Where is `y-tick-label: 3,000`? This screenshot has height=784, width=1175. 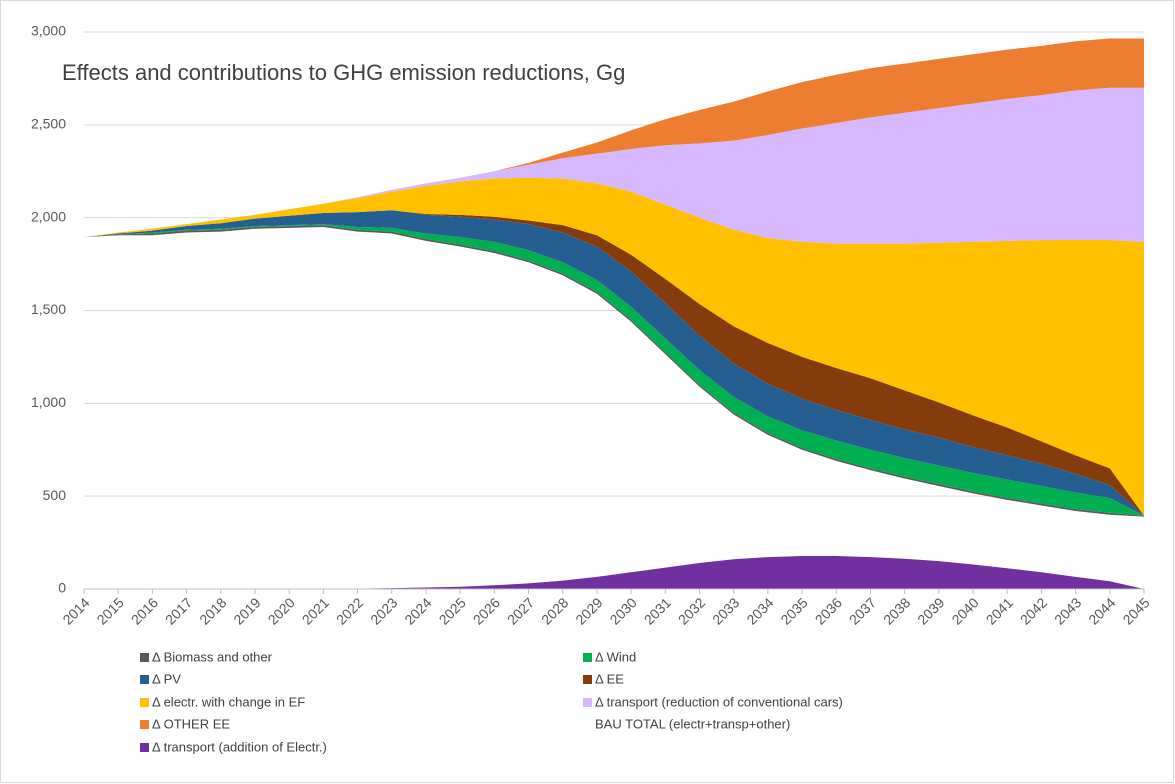 y-tick-label: 3,000 is located at coordinates (48, 31).